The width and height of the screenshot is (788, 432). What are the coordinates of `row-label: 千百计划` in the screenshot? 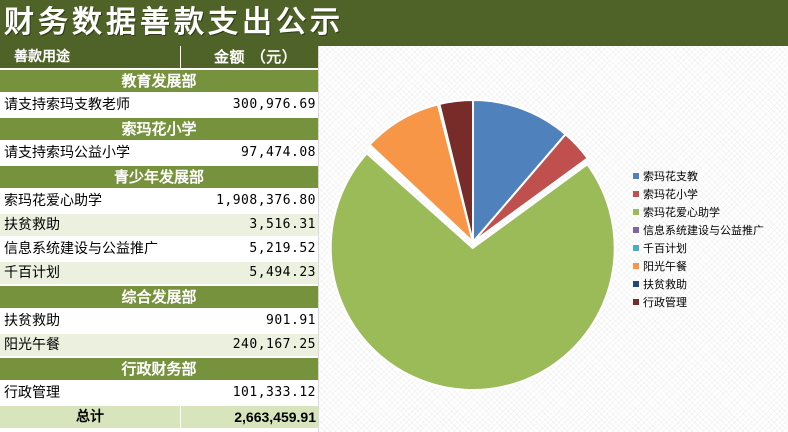 It's located at (32, 273).